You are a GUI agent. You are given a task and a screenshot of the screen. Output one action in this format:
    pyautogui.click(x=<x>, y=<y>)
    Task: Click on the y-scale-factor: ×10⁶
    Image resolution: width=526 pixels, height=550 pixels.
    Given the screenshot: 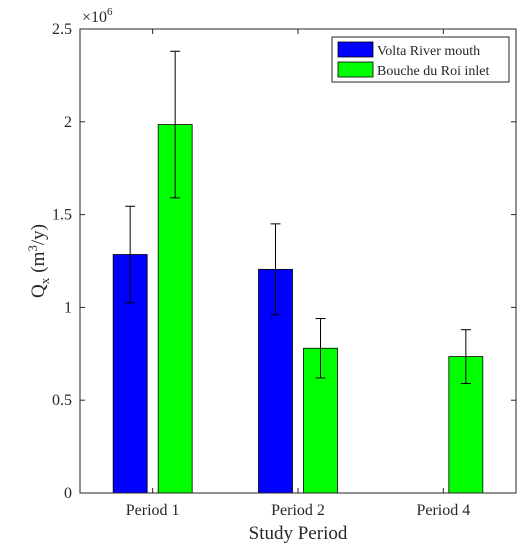 What is the action you would take?
    pyautogui.click(x=97, y=16)
    